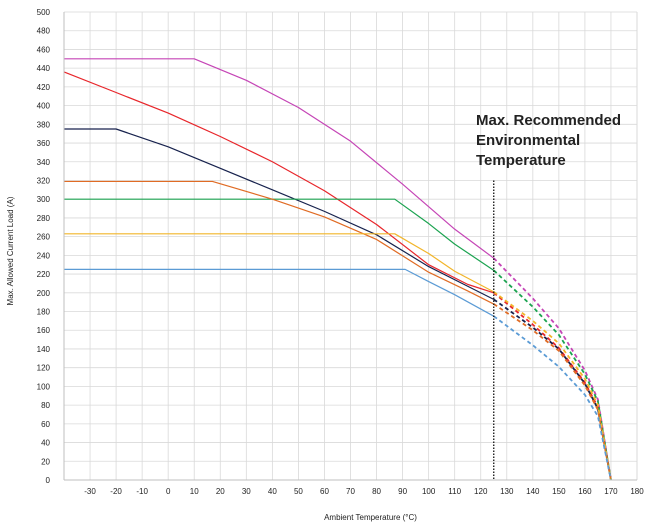  What do you see at coordinates (44, 68) in the screenshot?
I see `y-tick-label: 440` at bounding box center [44, 68].